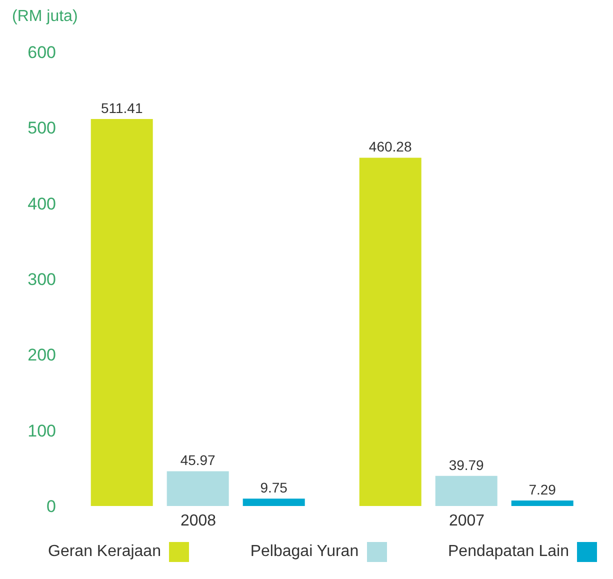 The height and width of the screenshot is (579, 613). Describe the element at coordinates (274, 488) in the screenshot. I see `data-label: 9.75` at that location.